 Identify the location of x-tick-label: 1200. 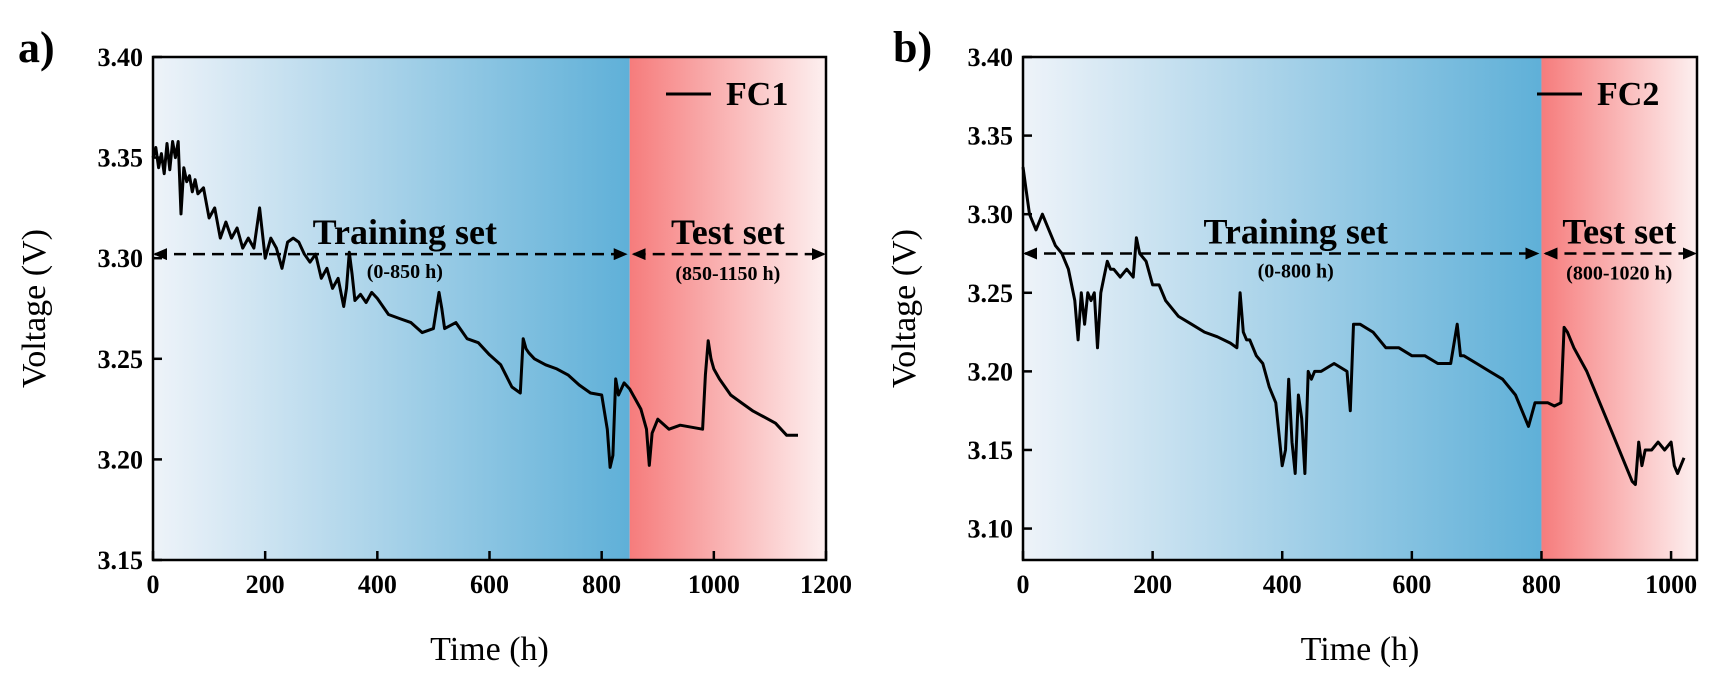
(826, 584).